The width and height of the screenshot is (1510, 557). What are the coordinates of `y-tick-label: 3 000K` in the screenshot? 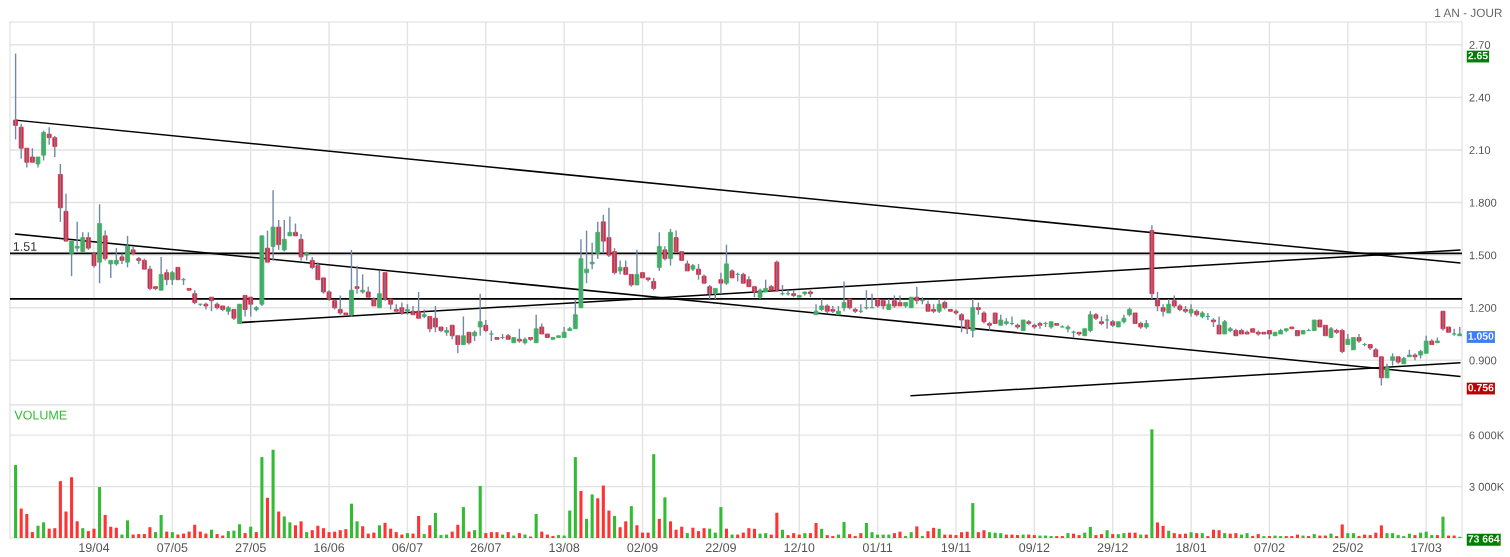 It's located at (1487, 486).